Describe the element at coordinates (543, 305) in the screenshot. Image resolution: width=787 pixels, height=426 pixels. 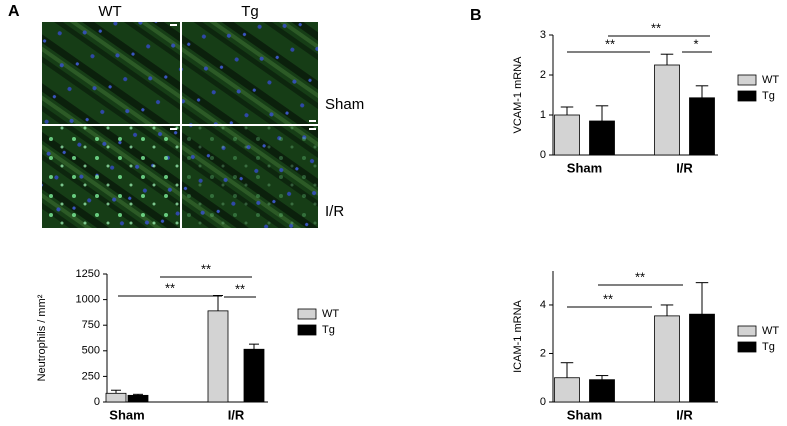
I see `y-tick-label: 4` at that location.